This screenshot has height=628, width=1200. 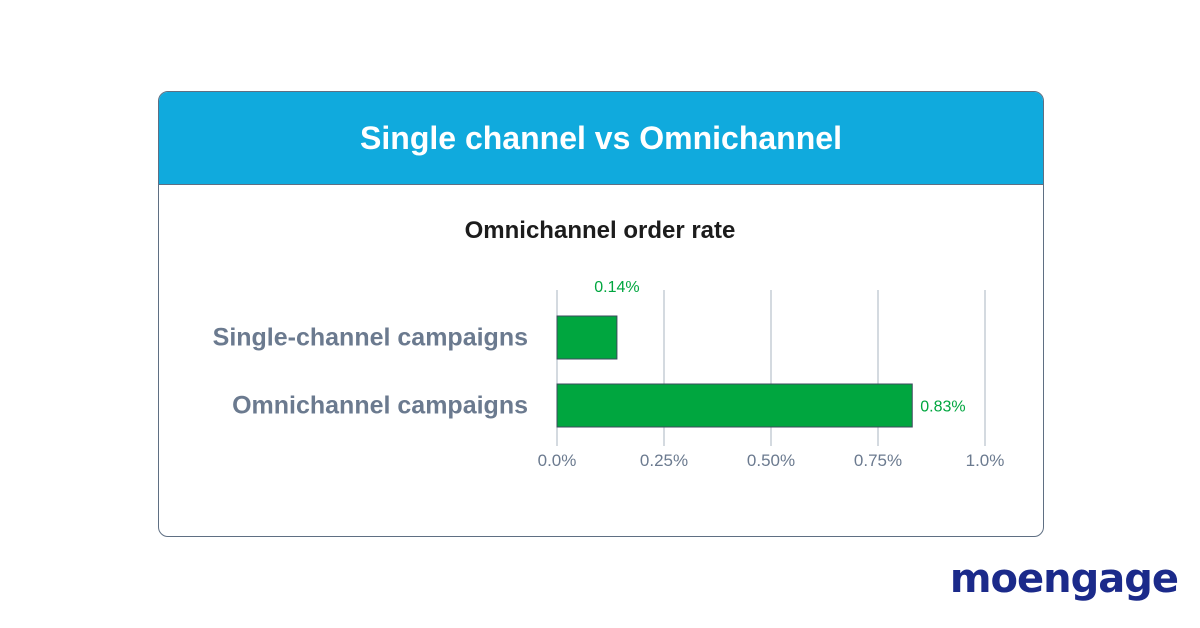 What do you see at coordinates (600, 230) in the screenshot?
I see `chart-title: Omnichannel order rate` at bounding box center [600, 230].